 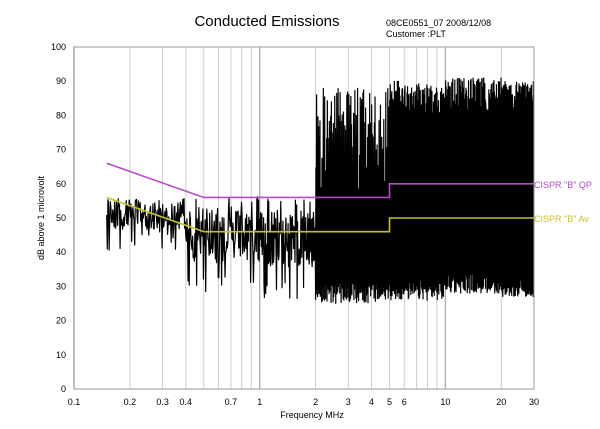 What do you see at coordinates (61, 81) in the screenshot?
I see `y-tick-label: 90` at bounding box center [61, 81].